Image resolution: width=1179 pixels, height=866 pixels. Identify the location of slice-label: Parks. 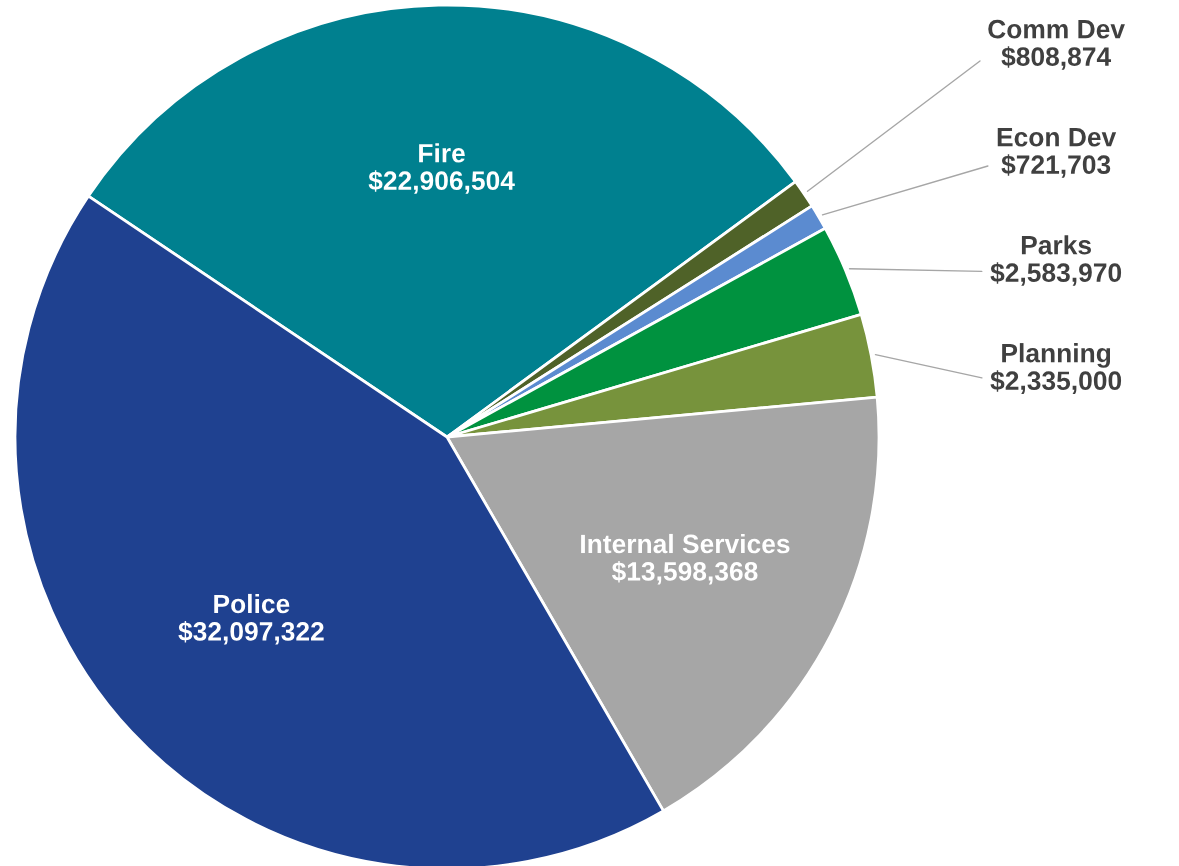
(1056, 245).